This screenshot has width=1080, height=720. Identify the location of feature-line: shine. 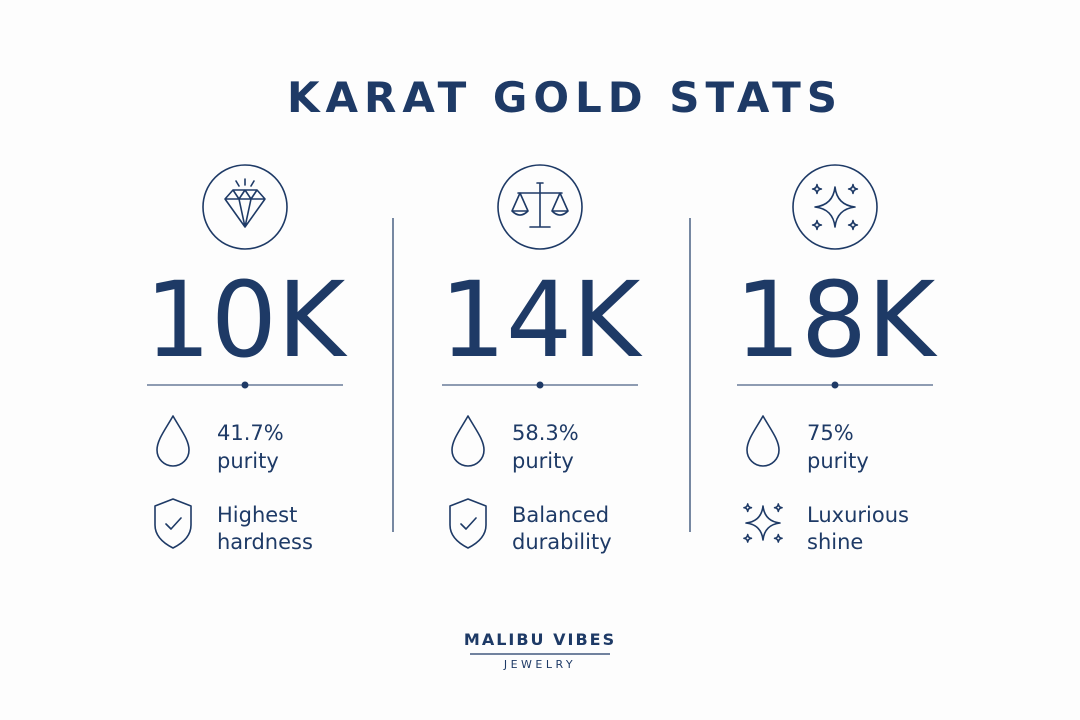
(835, 542).